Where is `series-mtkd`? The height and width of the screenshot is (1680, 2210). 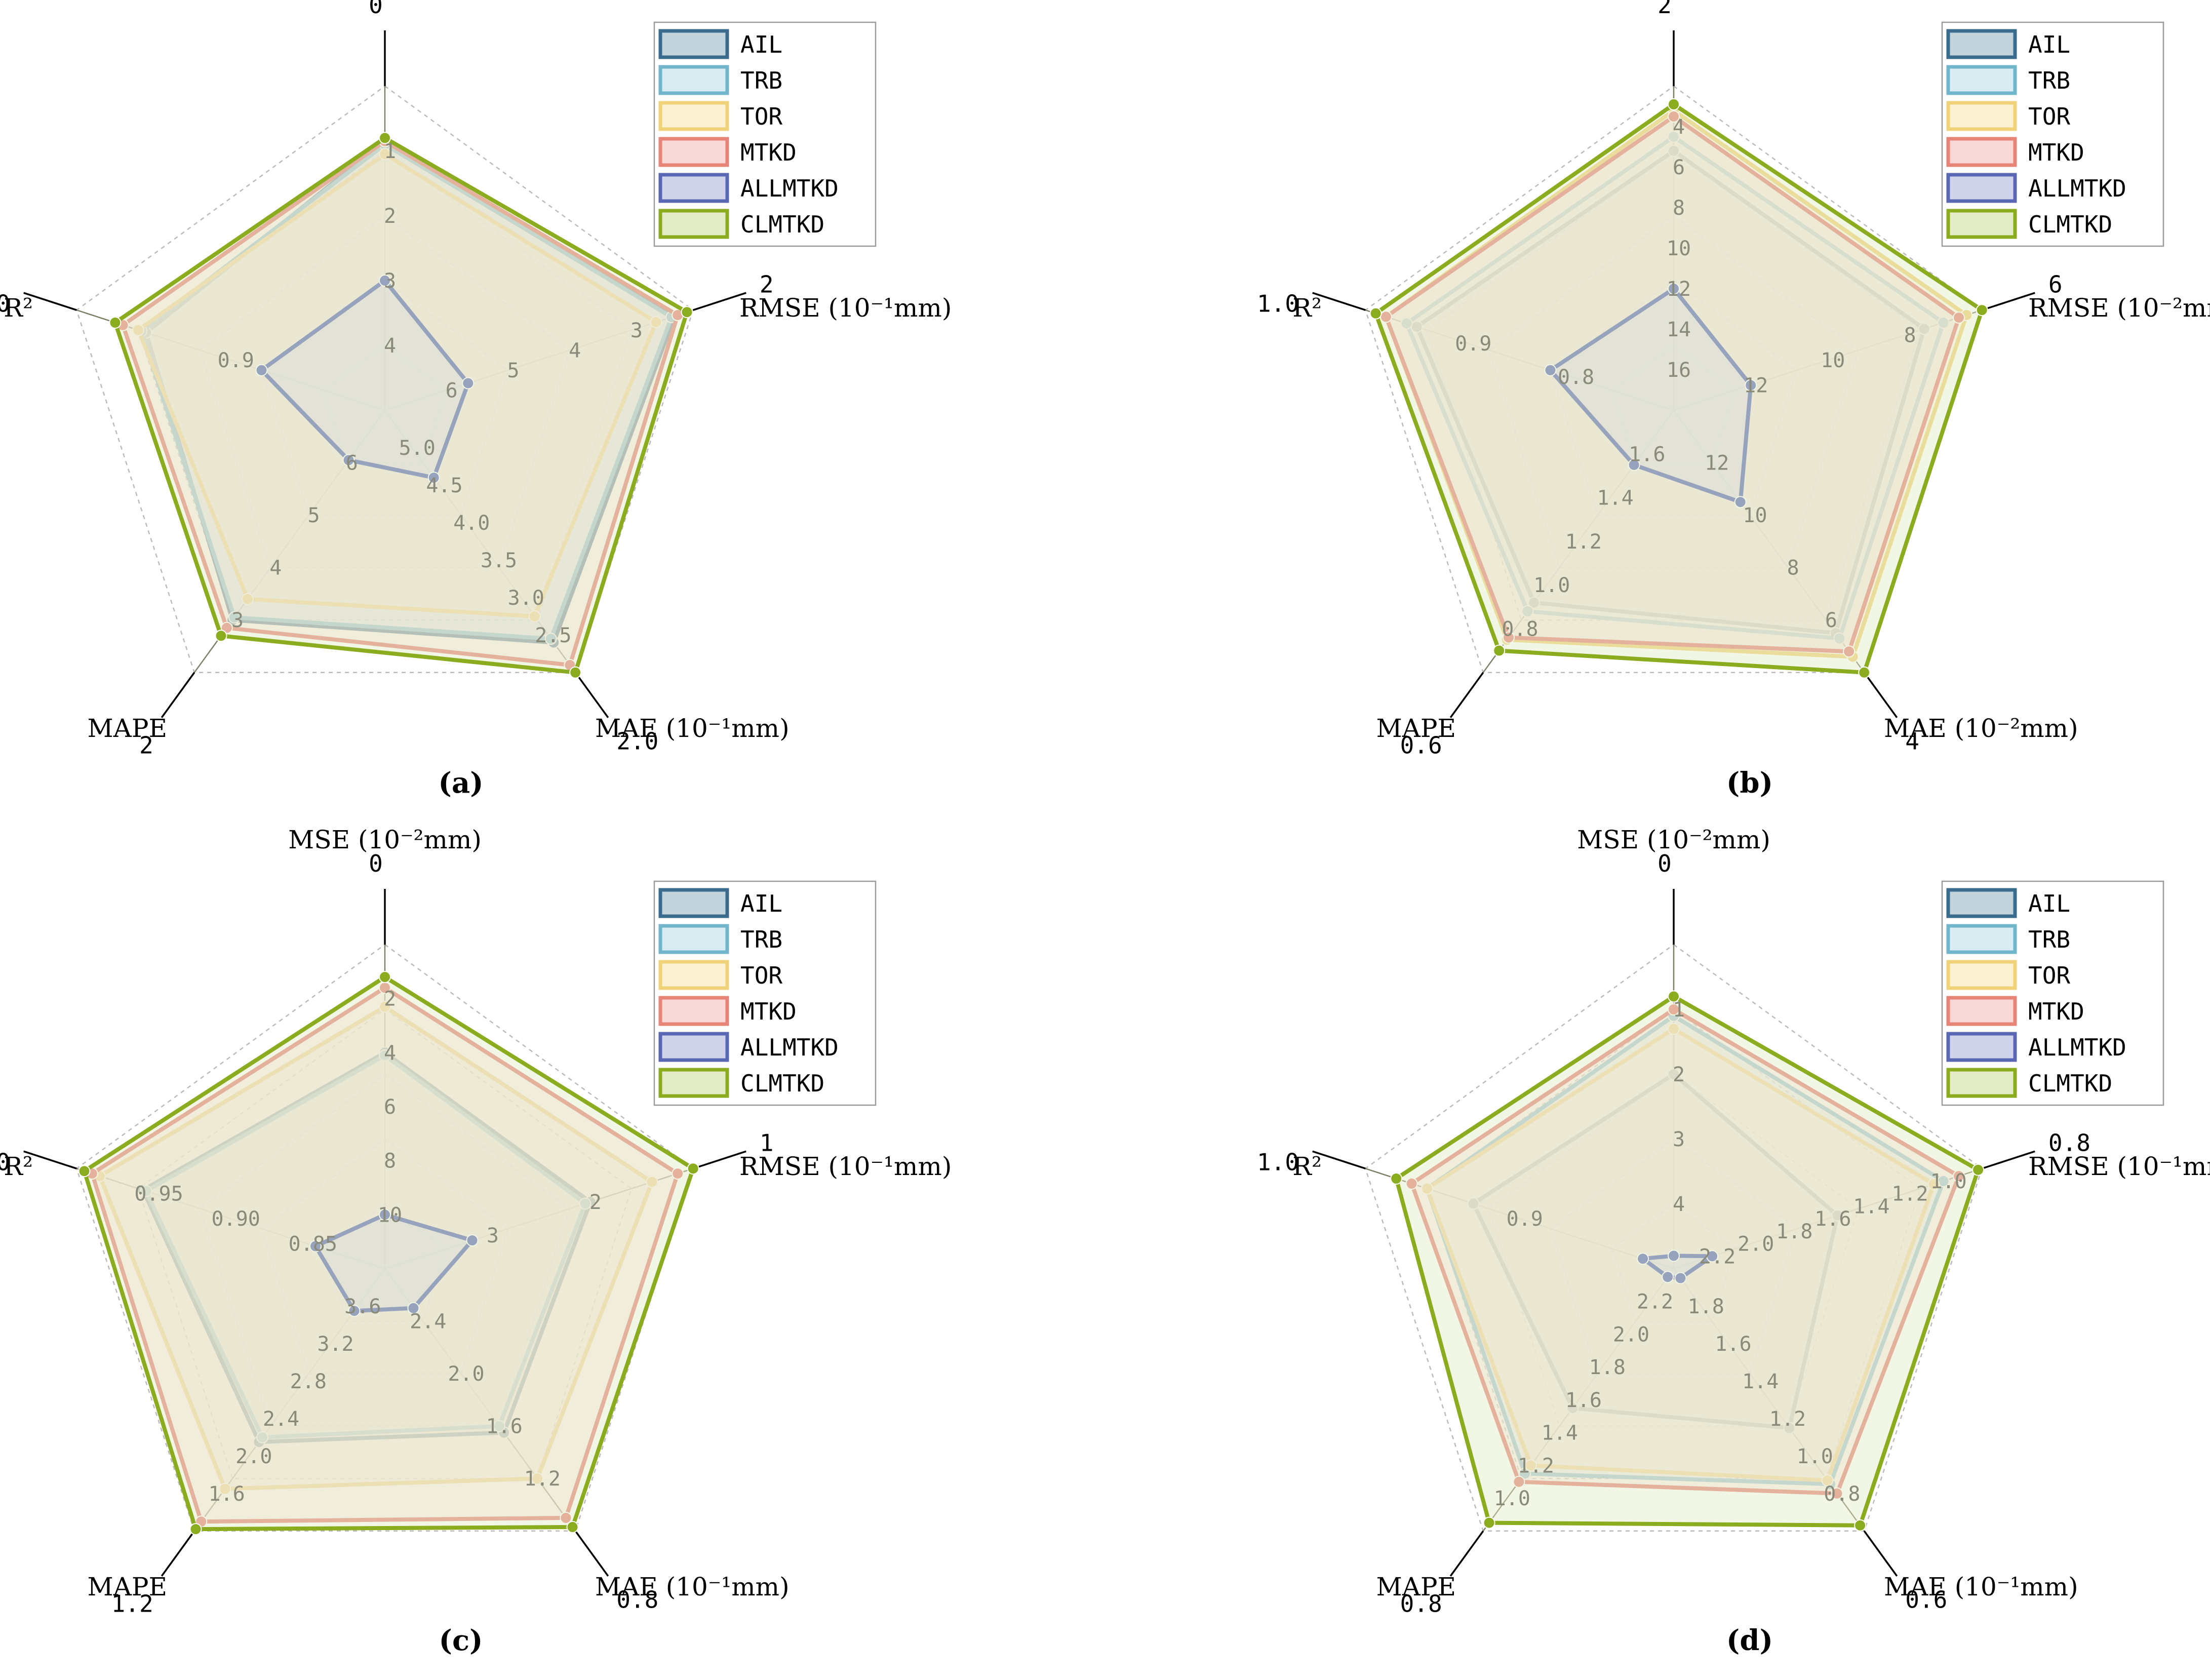
series-mtkd is located at coordinates (1685, 1251).